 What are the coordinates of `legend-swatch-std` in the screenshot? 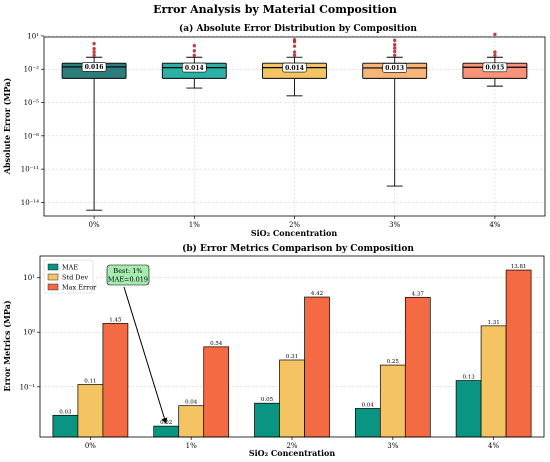 It's located at (53, 277).